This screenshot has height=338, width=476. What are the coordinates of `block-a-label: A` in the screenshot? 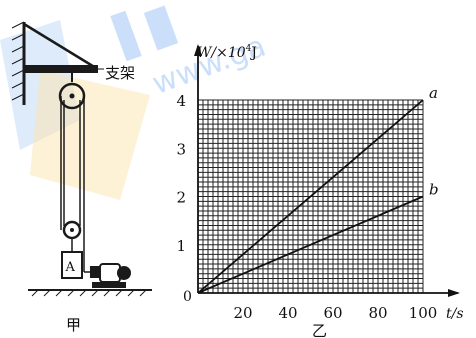 It's located at (70, 267).